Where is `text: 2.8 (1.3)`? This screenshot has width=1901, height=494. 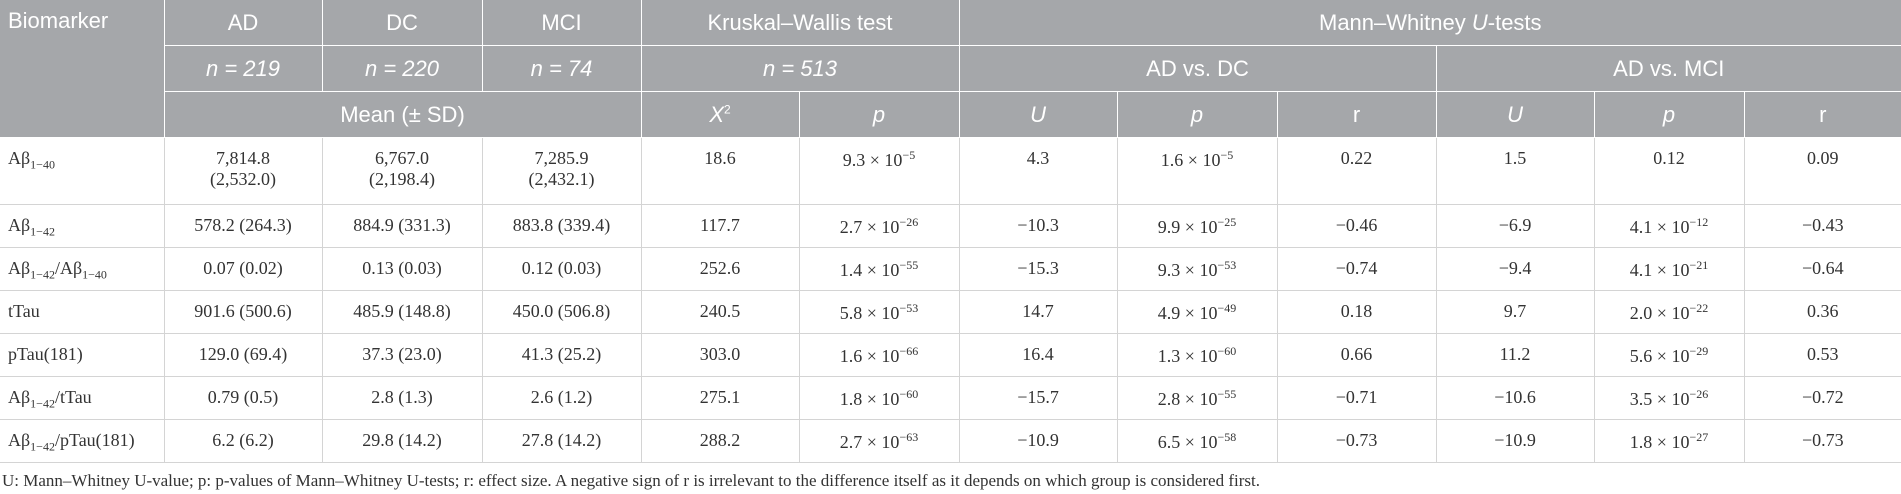
text: 2.8 (1.3) is located at coordinates (402, 397).